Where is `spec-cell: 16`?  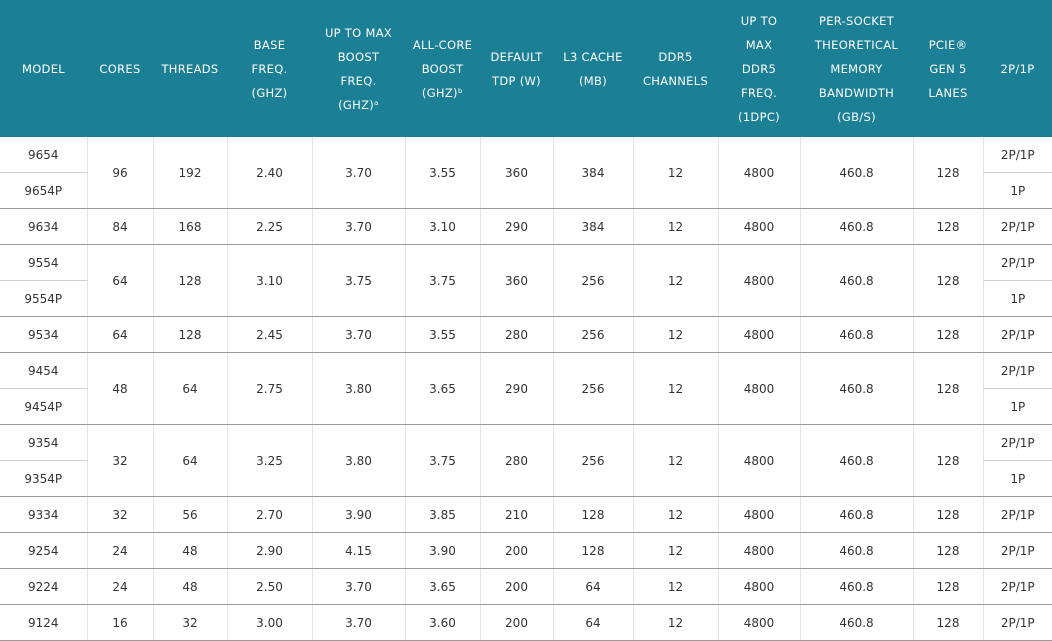
spec-cell: 16 is located at coordinates (119, 622).